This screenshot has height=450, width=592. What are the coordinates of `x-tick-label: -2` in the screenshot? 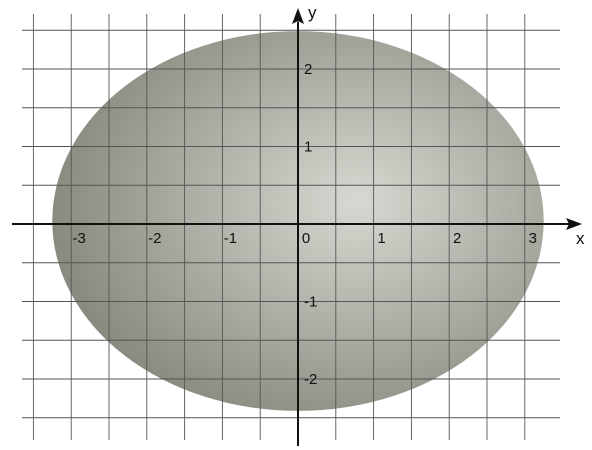 It's located at (154, 238).